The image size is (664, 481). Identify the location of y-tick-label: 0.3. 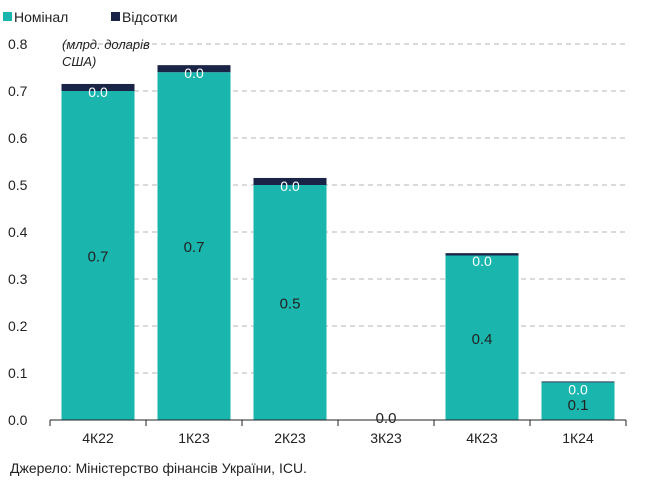
(18, 279).